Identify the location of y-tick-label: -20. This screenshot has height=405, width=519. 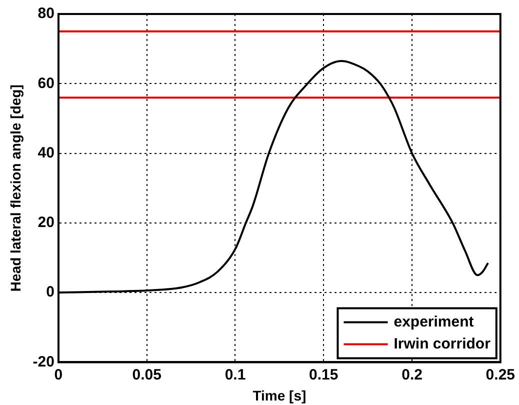
(43, 361).